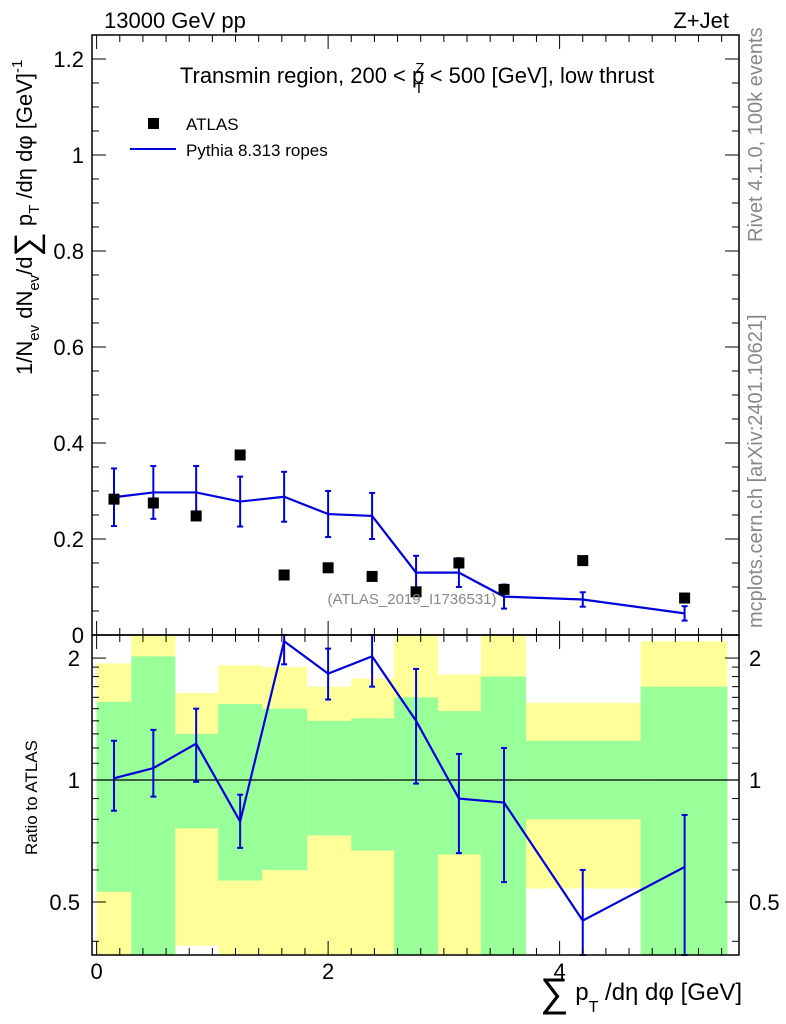 The height and width of the screenshot is (1024, 786). Describe the element at coordinates (68, 347) in the screenshot. I see `main-ytick-label-3: 0.6` at that location.